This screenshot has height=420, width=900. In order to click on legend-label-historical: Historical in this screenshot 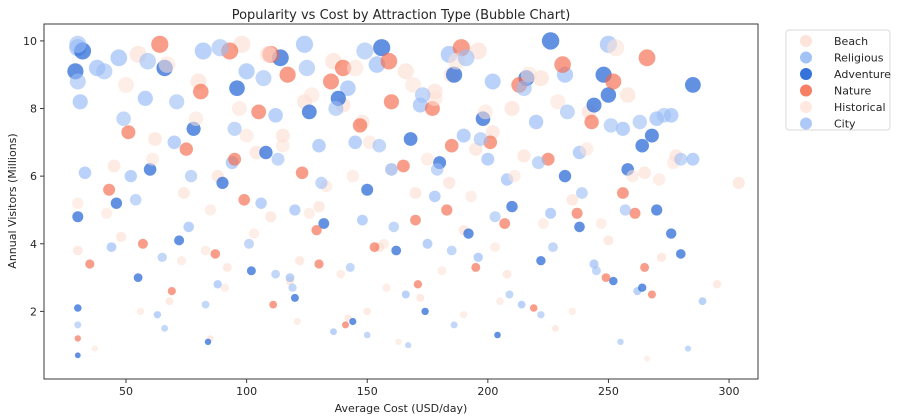, I will do `click(860, 107)`.